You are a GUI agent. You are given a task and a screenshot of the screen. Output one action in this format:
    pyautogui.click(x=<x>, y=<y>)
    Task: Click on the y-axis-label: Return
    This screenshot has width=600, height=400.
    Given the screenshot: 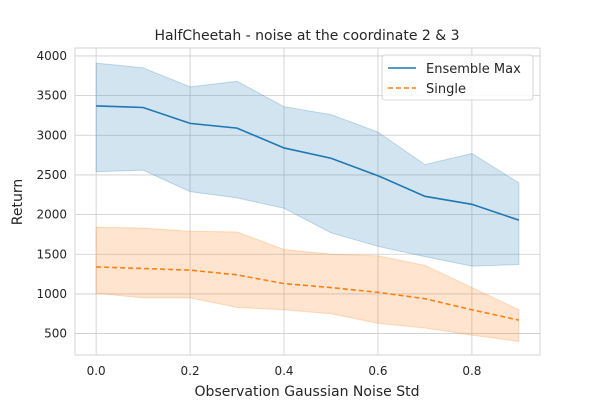 What is the action you would take?
    pyautogui.click(x=18, y=202)
    